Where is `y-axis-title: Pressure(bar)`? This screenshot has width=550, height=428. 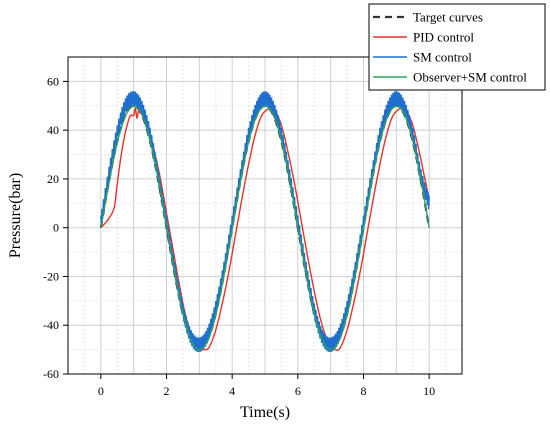
y-axis-title: Pressure(bar) is located at coordinates (15, 215).